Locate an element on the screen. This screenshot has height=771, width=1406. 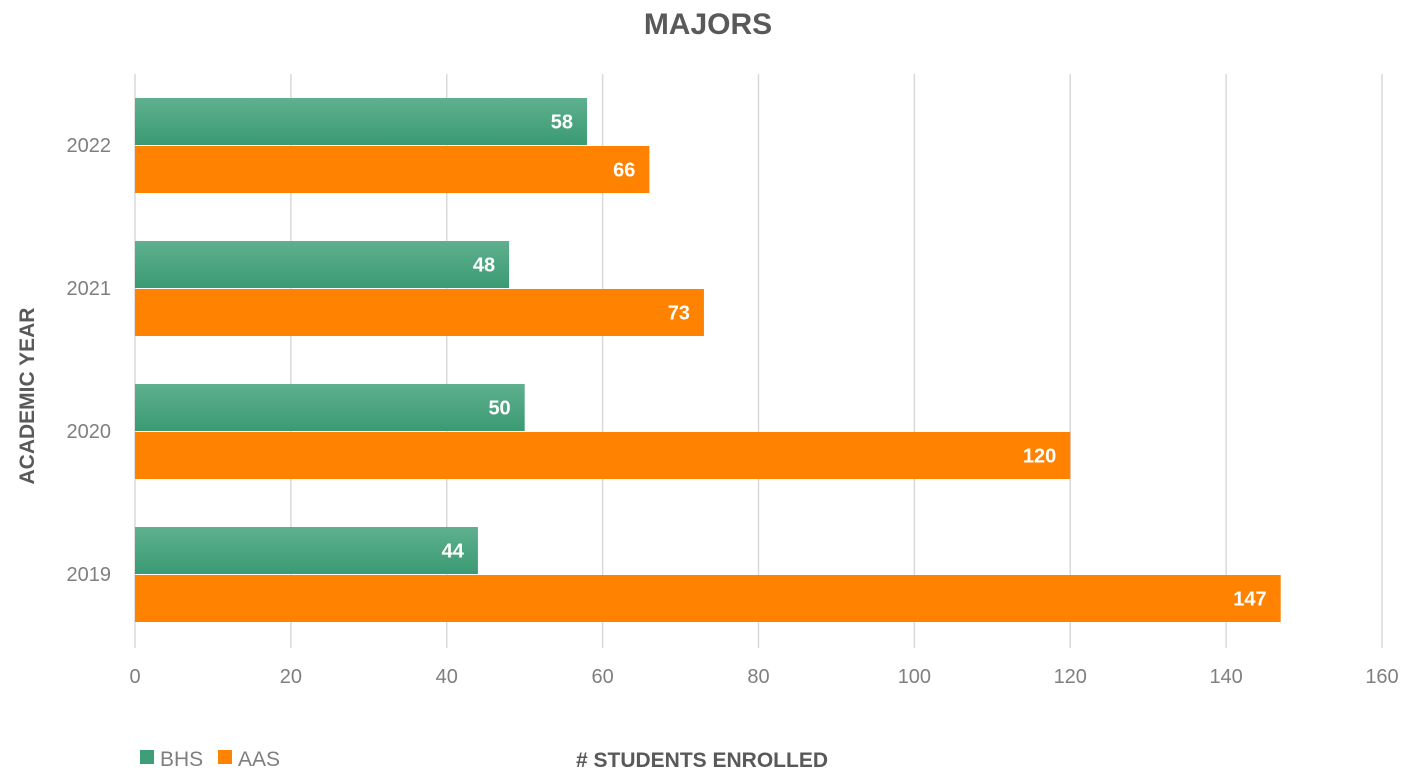
data-label: 66 is located at coordinates (624, 171).